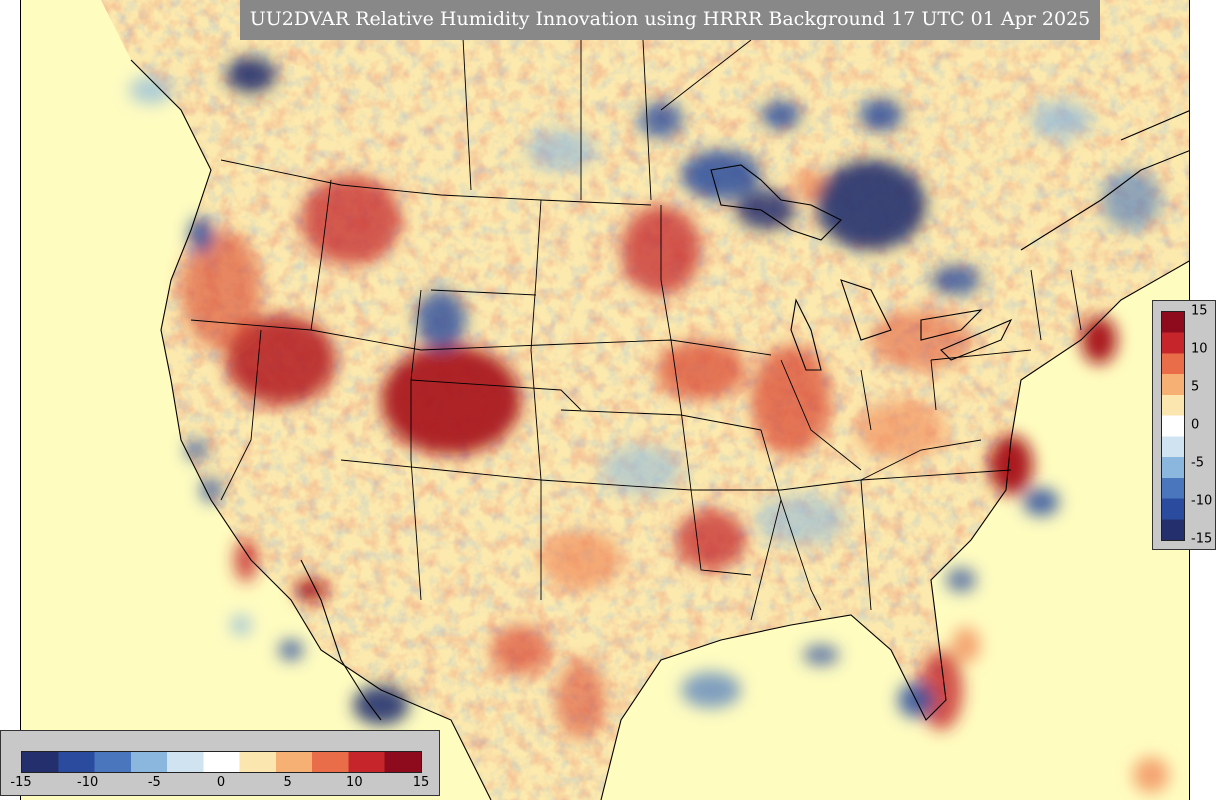 Image resolution: width=1216 pixels, height=800 pixels. I want to click on vertical-colorbar-tick-label: 0, so click(1195, 425).